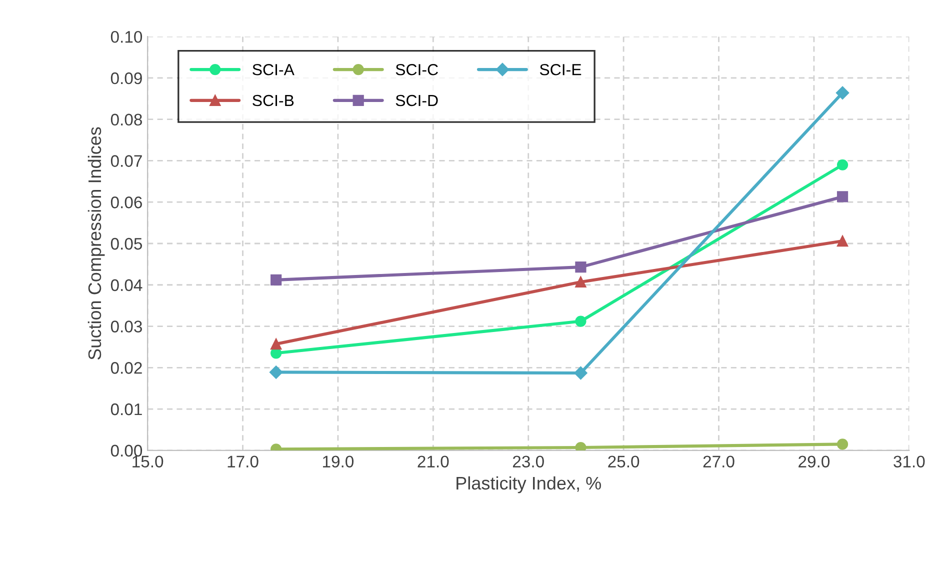 Image resolution: width=952 pixels, height=563 pixels. Describe the element at coordinates (126, 450) in the screenshot. I see `y-tick-label: 0.00` at that location.